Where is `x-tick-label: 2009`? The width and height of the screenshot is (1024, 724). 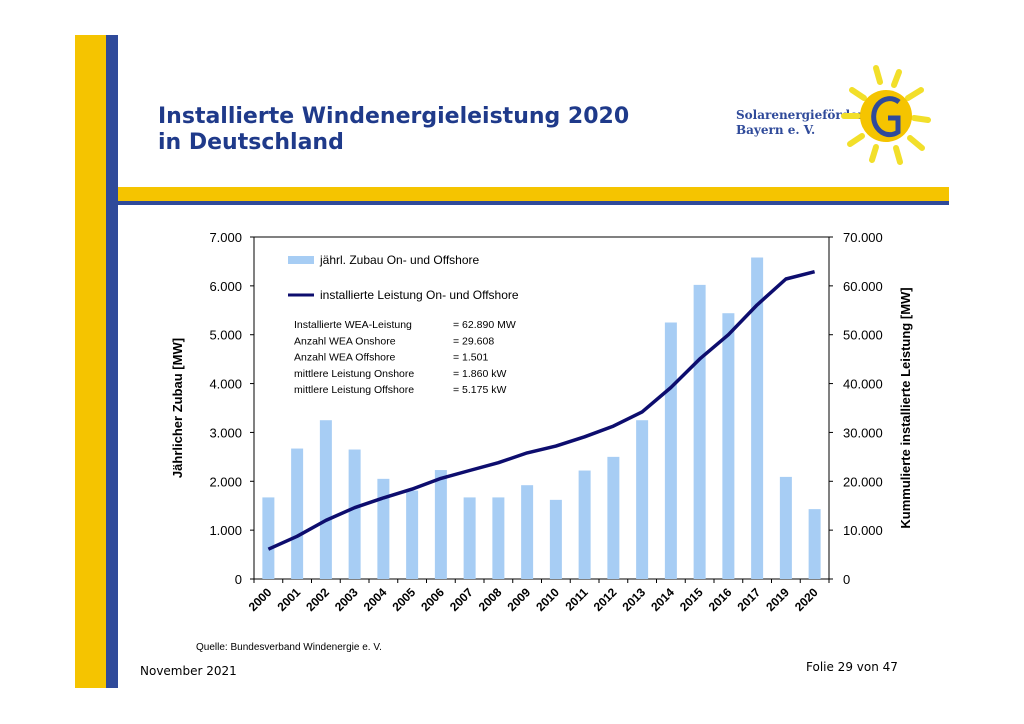
x-tick-label: 2009 is located at coordinates (518, 599).